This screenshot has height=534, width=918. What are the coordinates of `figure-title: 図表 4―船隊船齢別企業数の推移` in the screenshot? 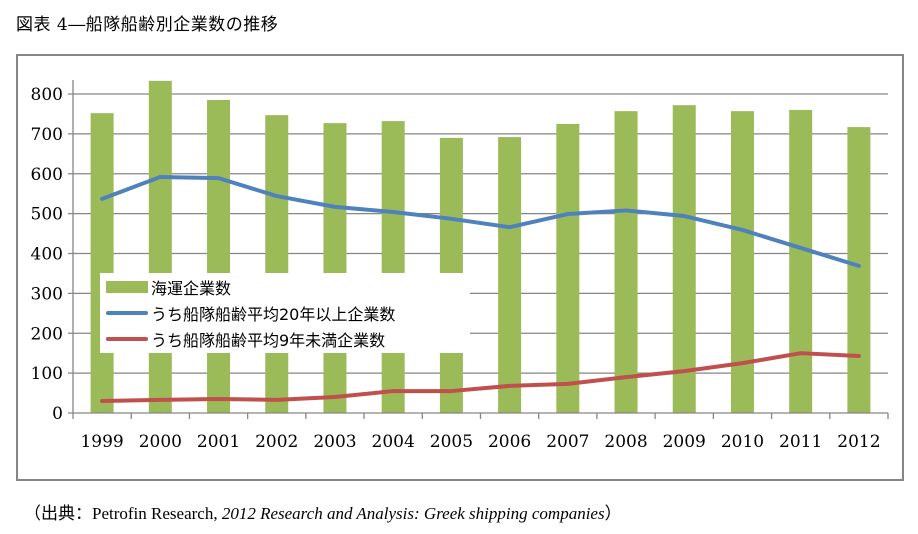 It's located at (147, 25).